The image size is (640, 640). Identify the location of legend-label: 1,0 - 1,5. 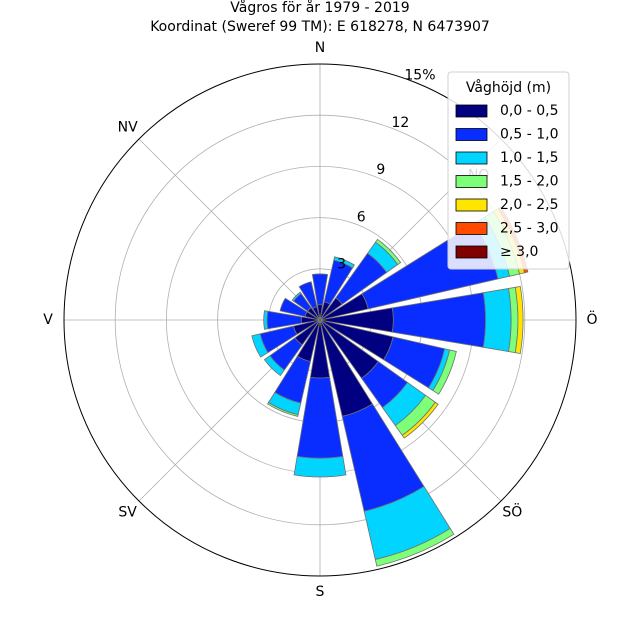
(529, 158).